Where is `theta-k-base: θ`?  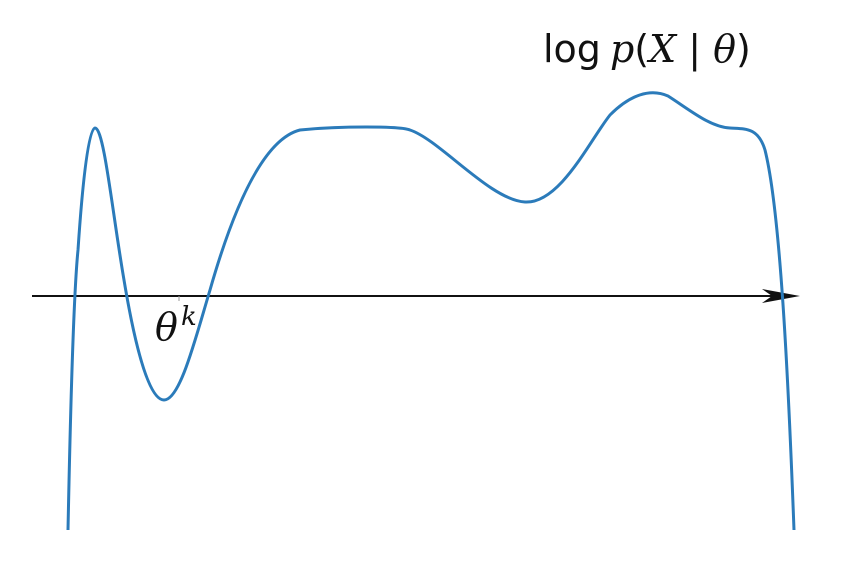 theta-k-base: θ is located at coordinates (166, 327).